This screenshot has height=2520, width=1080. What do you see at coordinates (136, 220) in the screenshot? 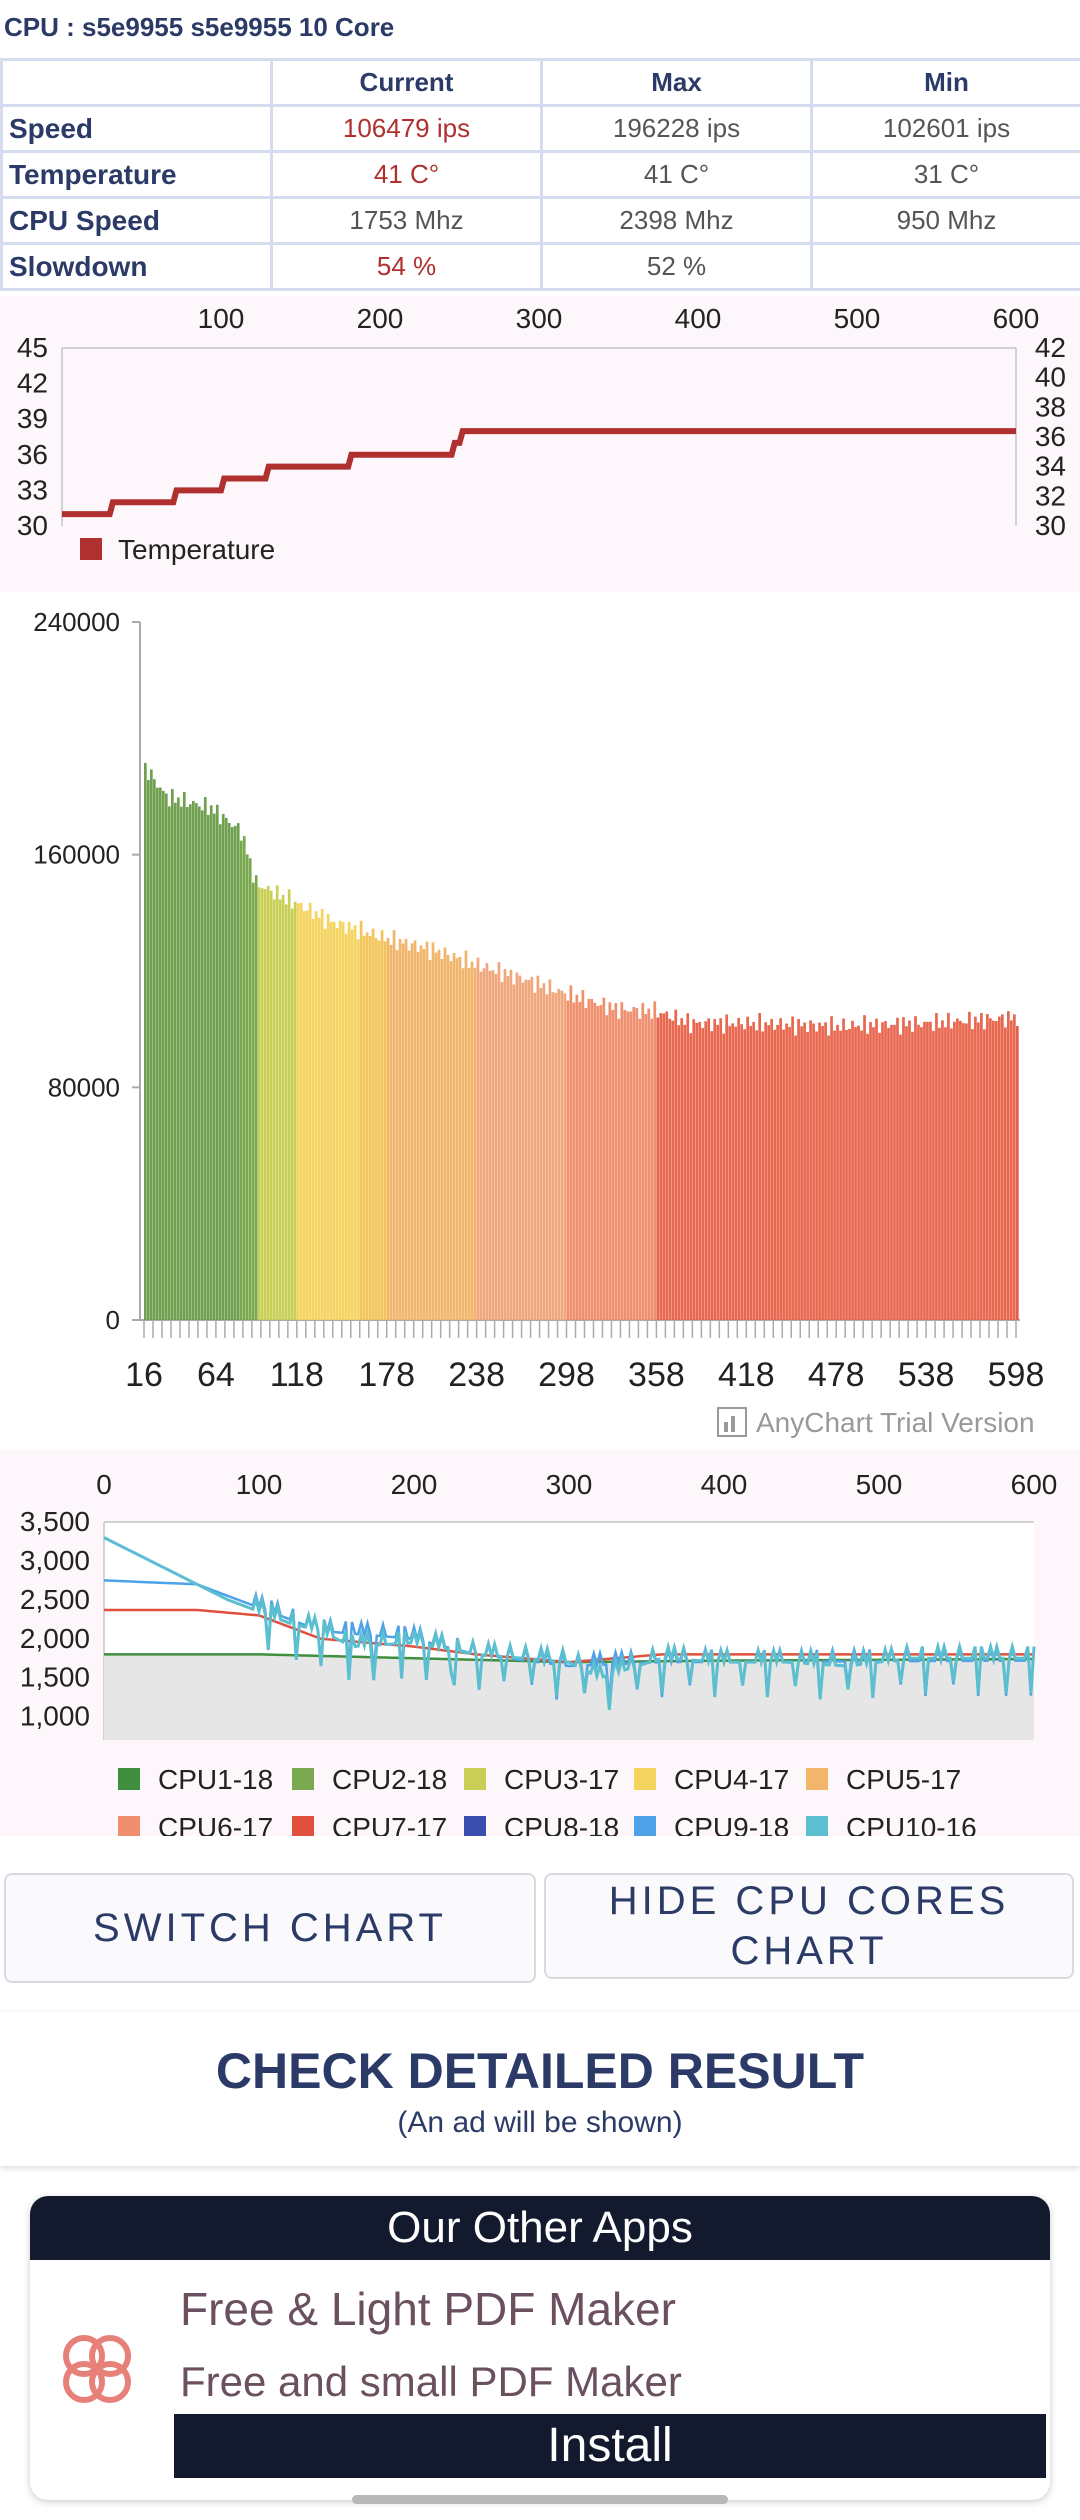
I see `row-label: CPU Speed` at bounding box center [136, 220].